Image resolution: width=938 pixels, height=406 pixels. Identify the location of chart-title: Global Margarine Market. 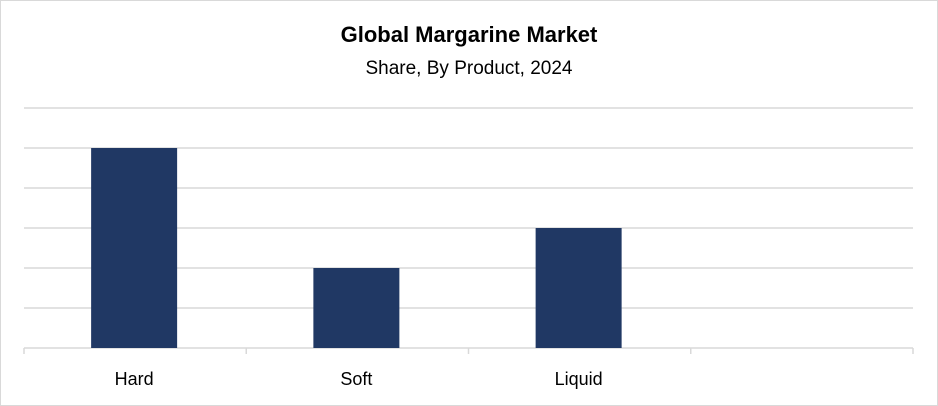
(469, 34).